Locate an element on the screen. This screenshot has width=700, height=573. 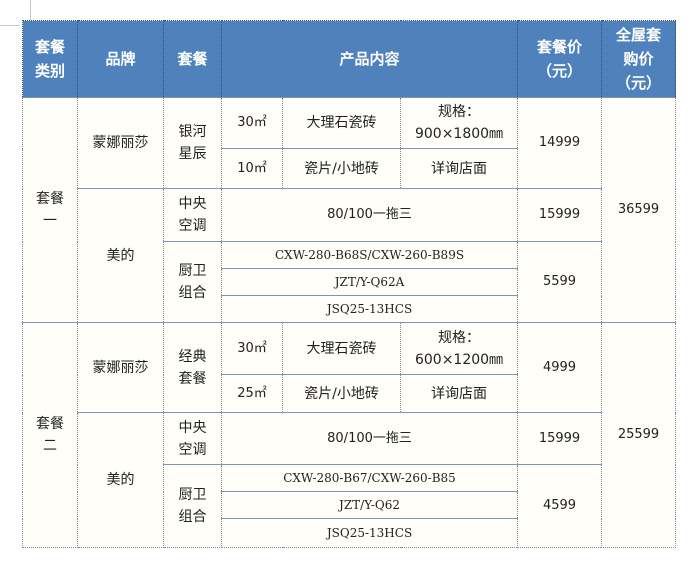
package-category: 套餐 一 is located at coordinates (50, 210).